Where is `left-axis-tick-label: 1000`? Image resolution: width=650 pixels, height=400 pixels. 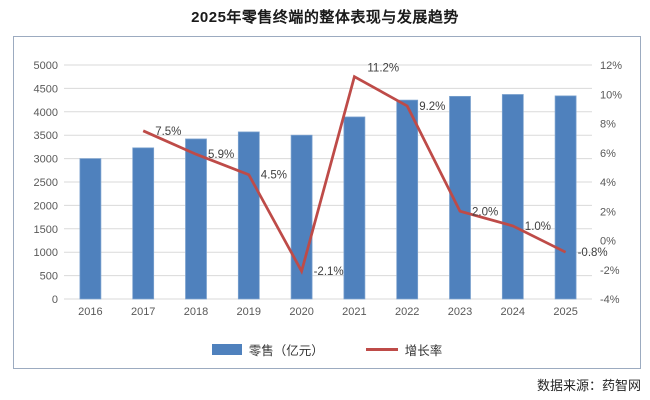 left-axis-tick-label: 1000 is located at coordinates (46, 253).